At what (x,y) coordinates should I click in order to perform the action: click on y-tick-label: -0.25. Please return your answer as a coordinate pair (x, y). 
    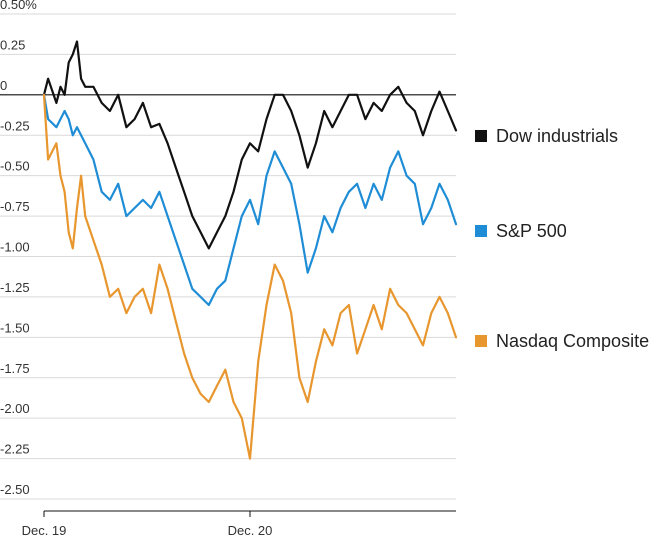
    Looking at the image, I should click on (15, 125).